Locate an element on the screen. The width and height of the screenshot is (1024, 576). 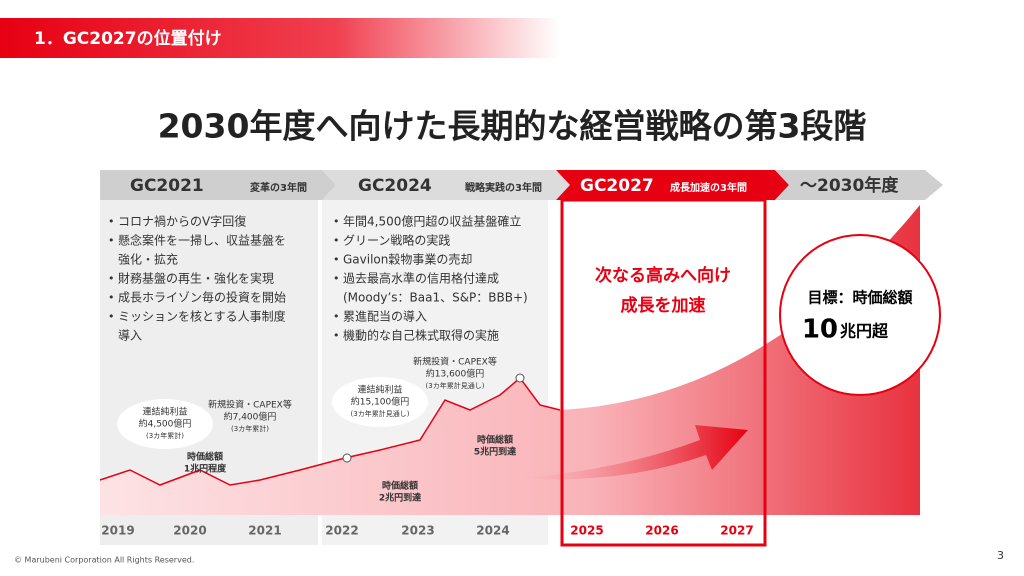
phase-message: 次なる高みへ向け is located at coordinates (663, 275).